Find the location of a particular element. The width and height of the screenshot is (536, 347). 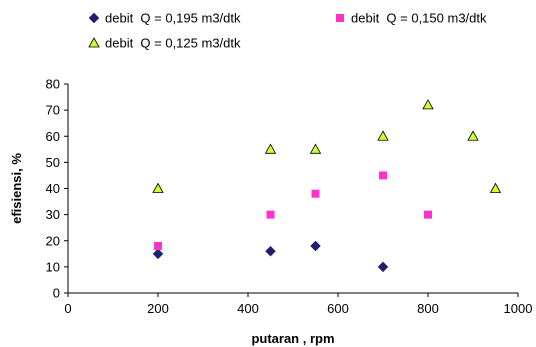

y-tick-label: 30 is located at coordinates (53, 214).